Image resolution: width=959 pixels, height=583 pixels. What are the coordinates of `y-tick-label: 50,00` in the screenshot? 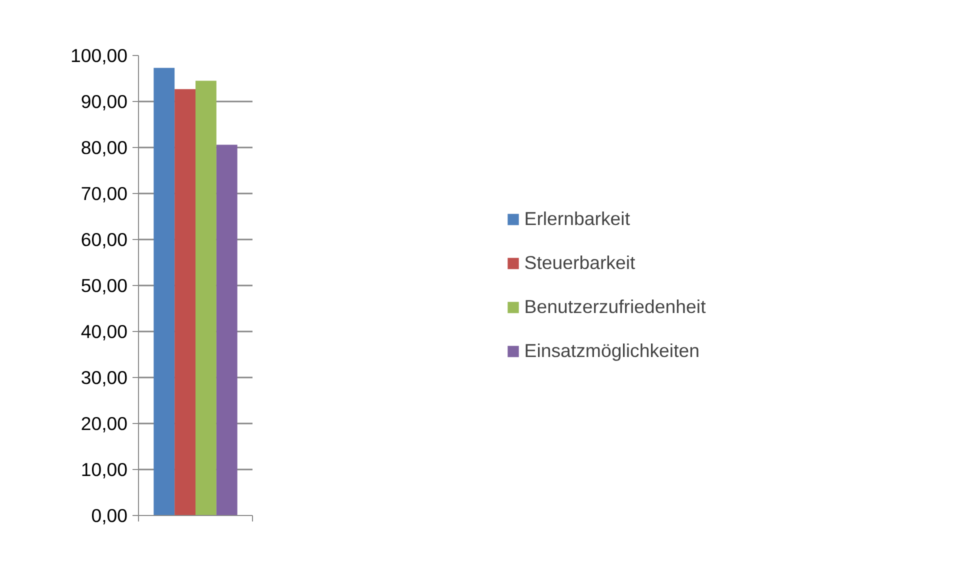 It's located at (104, 285).